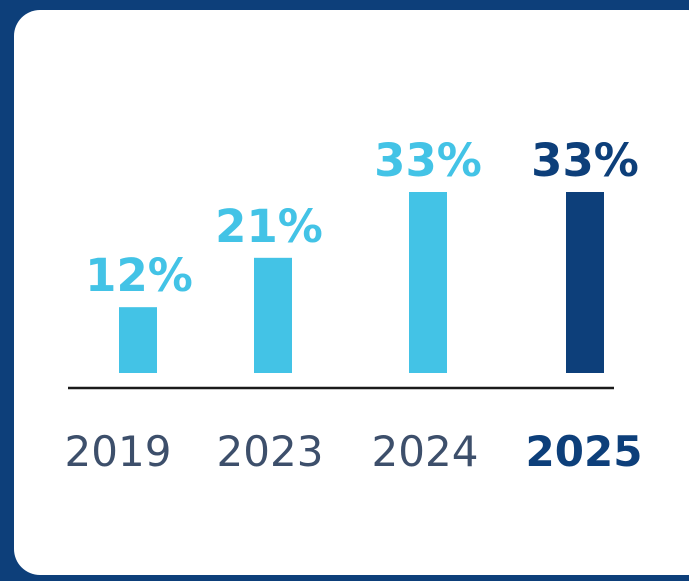  I want to click on bar-2025, so click(585, 282).